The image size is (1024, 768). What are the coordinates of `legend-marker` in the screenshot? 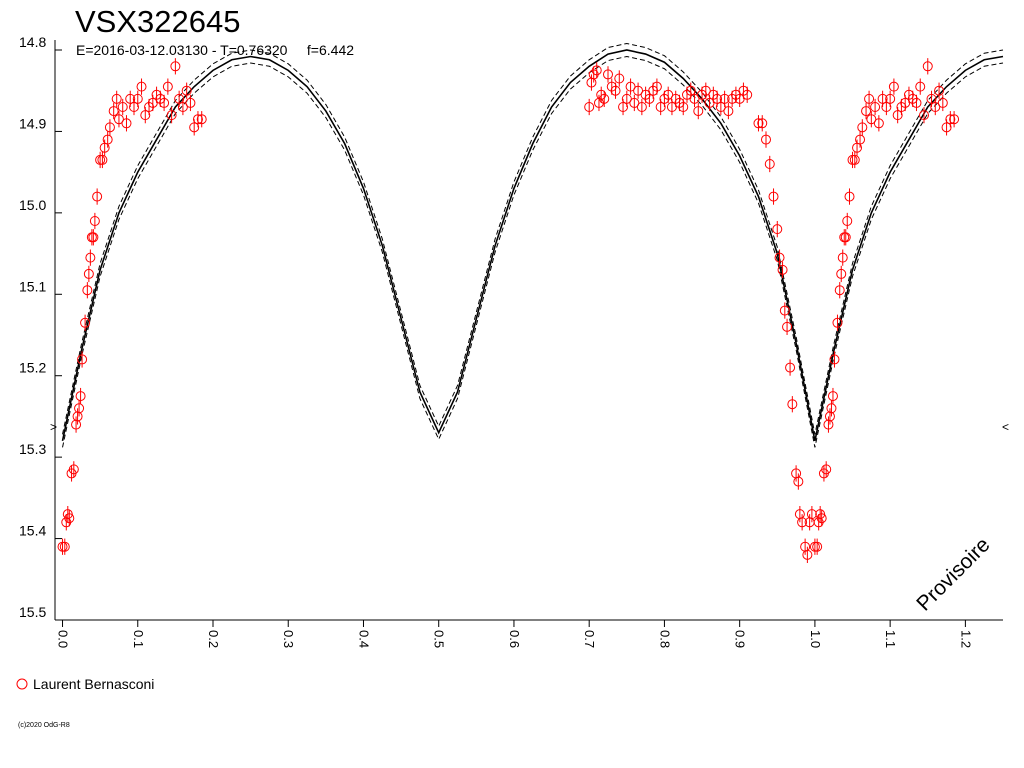 It's located at (22, 684).